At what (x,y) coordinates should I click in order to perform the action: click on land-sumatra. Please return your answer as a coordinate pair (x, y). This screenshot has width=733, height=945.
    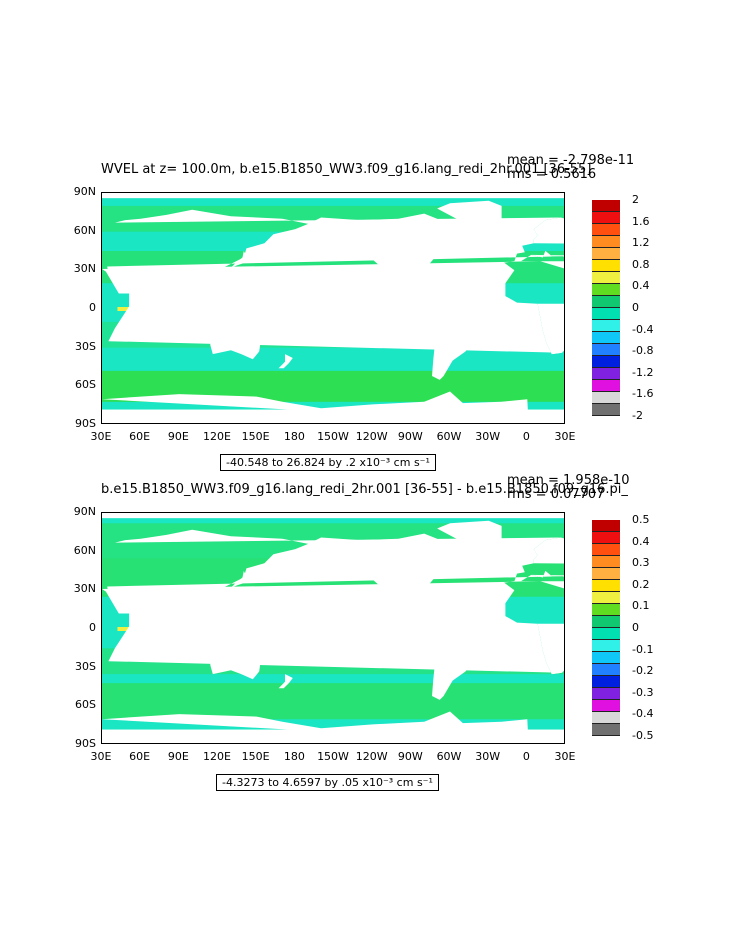
    Looking at the image, I should click on (192, 629).